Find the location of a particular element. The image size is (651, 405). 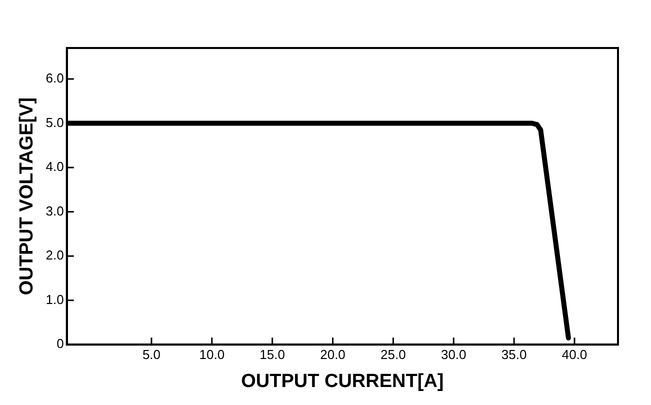

y-tick-label: 6.0 is located at coordinates (55, 78).